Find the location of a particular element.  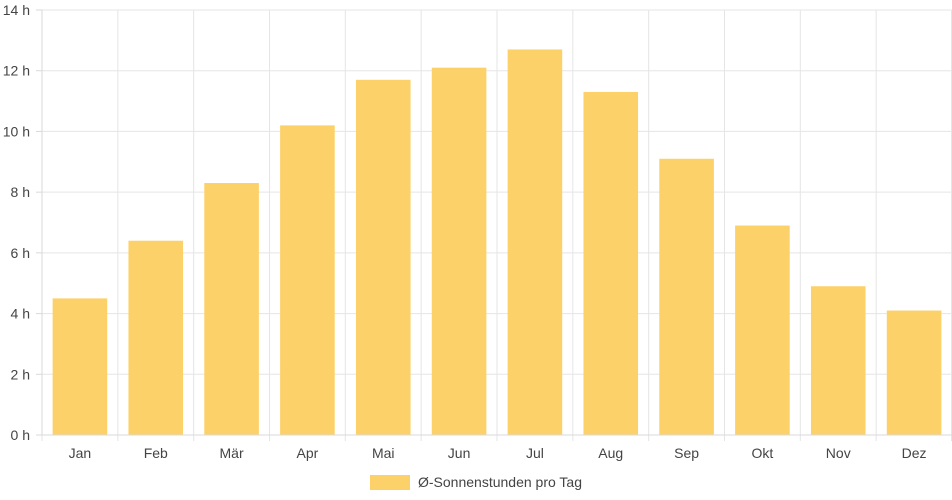

bar-mai is located at coordinates (383, 257).